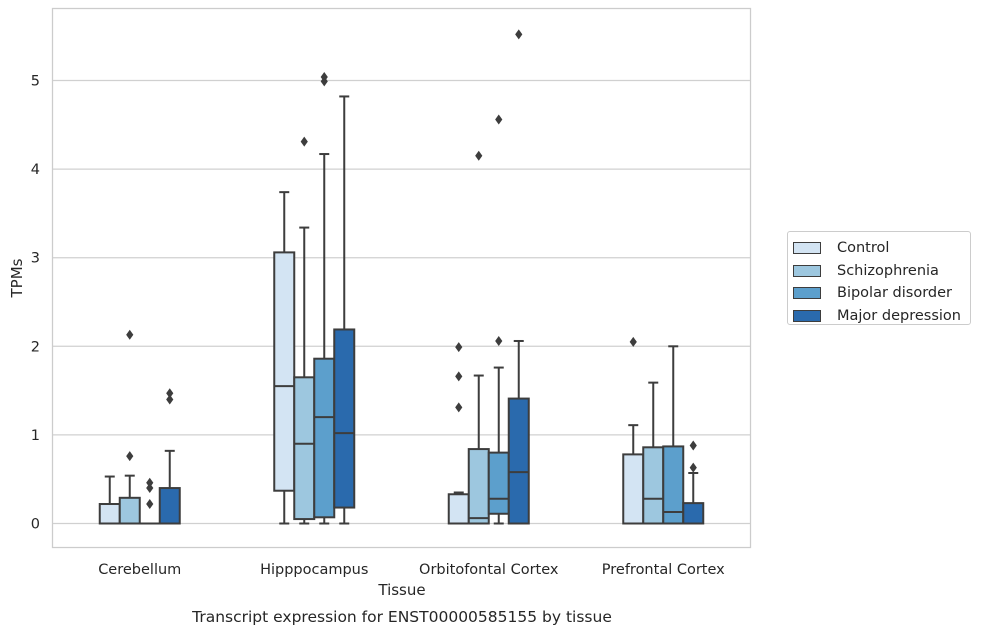  Describe the element at coordinates (35, 347) in the screenshot. I see `y-tick-label: 2` at that location.